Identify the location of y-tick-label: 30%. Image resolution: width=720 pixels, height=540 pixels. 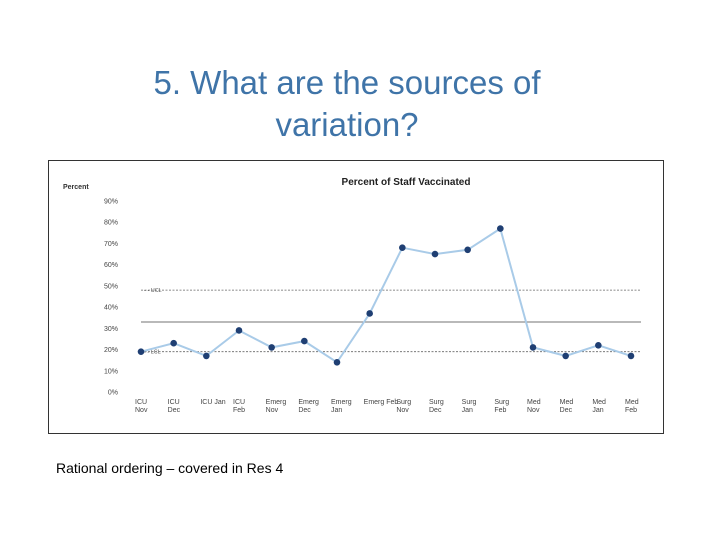
(111, 329).